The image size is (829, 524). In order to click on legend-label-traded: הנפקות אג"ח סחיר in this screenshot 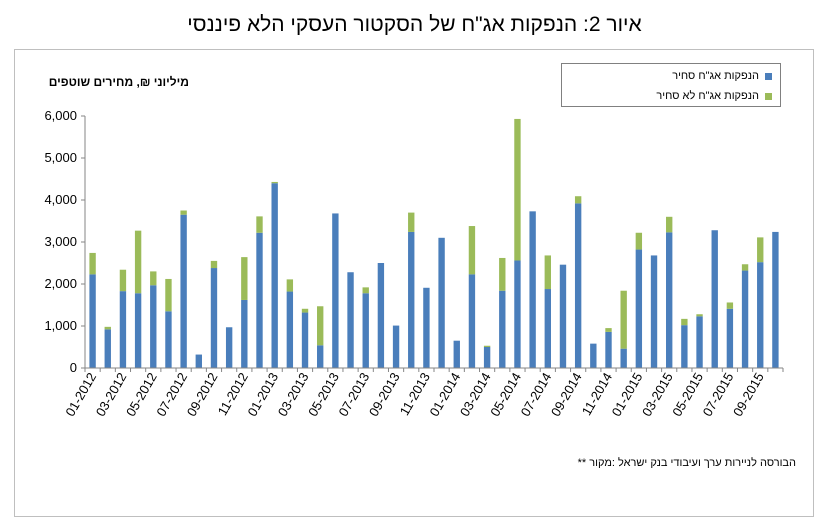, I will do `click(715, 76)`.